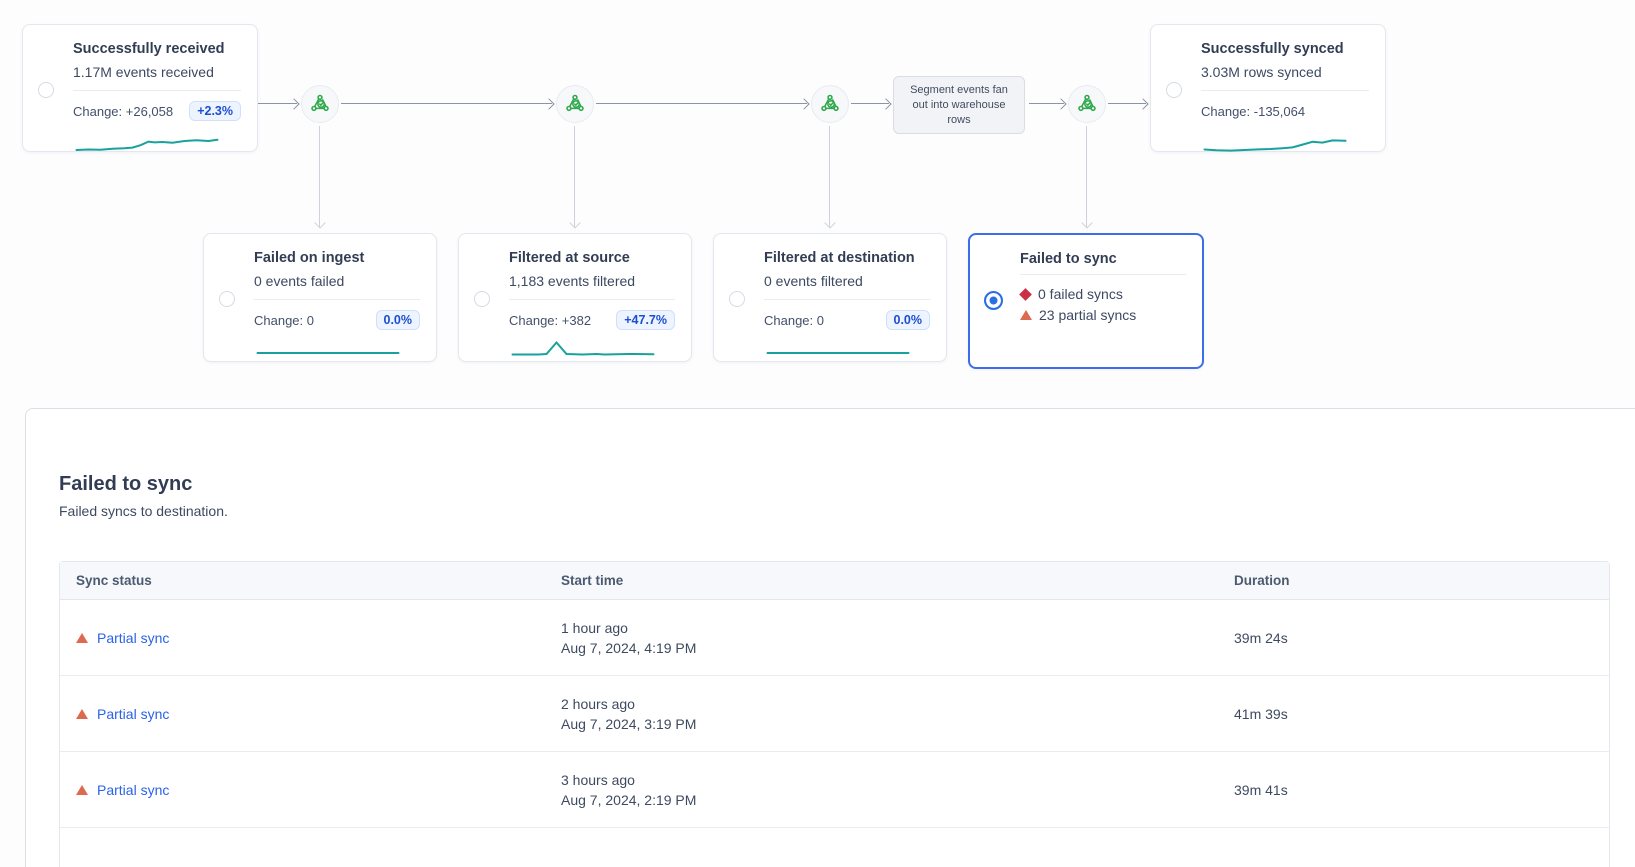 The height and width of the screenshot is (867, 1635). What do you see at coordinates (1088, 315) in the screenshot?
I see `partial-syncs-count: 23 partial syncs` at bounding box center [1088, 315].